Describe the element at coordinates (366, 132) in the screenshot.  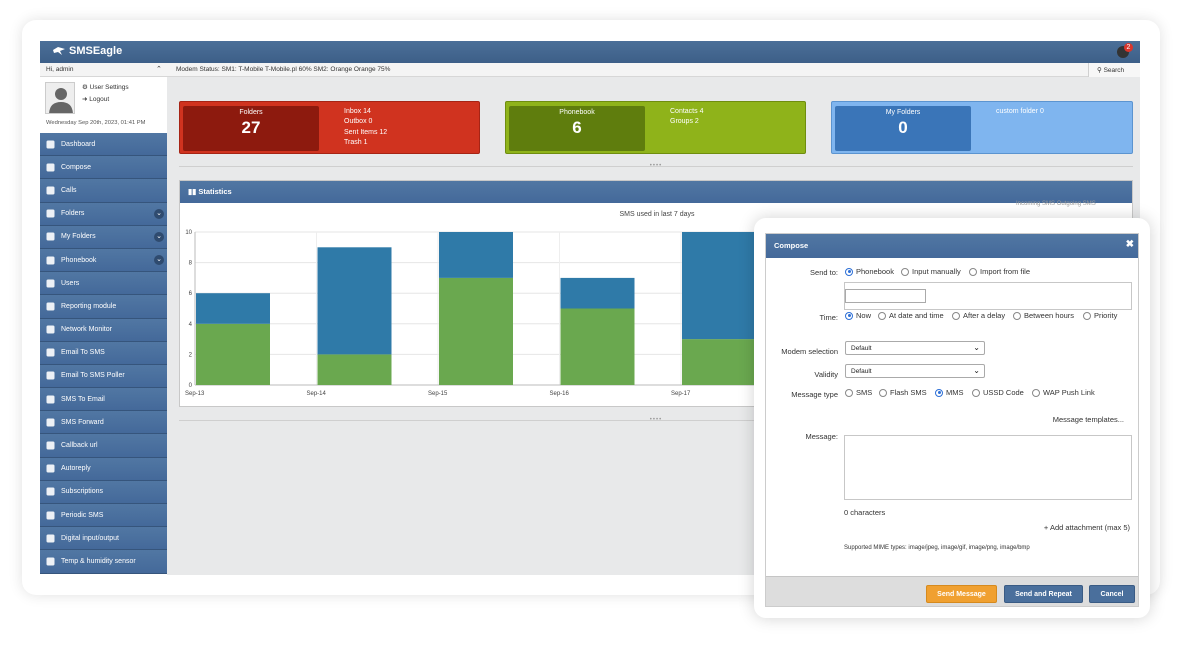
I see `sent-items-count: Sent Items 12` at that location.